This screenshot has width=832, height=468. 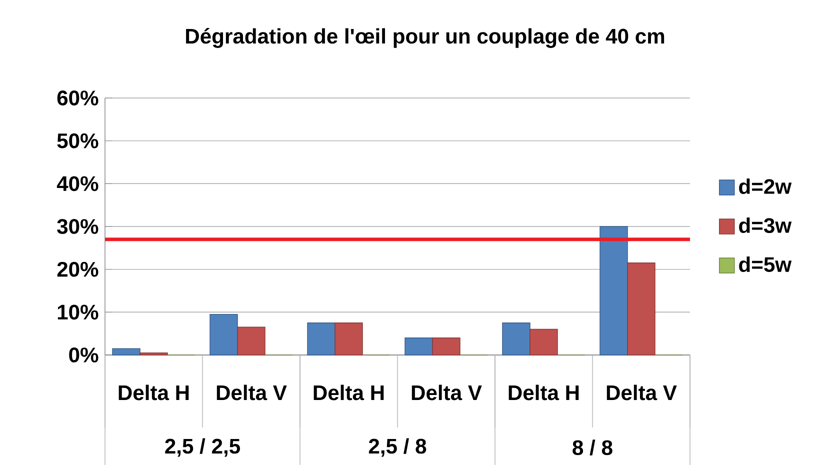 What do you see at coordinates (77, 269) in the screenshot?
I see `y-tick-label: 20%` at bounding box center [77, 269].